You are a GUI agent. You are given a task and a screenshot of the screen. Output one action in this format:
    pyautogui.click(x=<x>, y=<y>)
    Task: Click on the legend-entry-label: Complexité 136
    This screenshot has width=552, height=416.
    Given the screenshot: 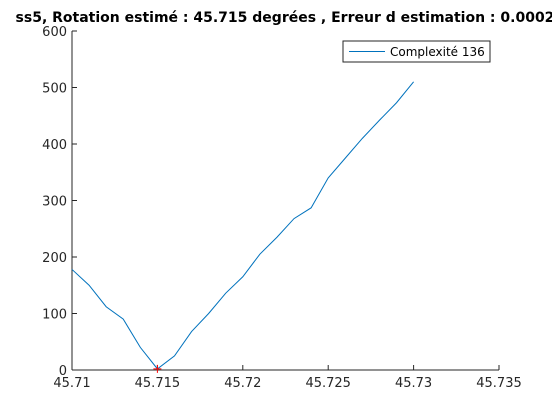 What is the action you would take?
    pyautogui.click(x=437, y=52)
    